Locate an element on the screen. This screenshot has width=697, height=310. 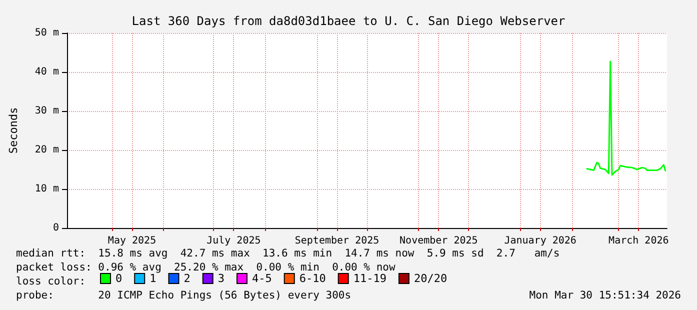
text: packet loss: 0.96 % avg 25.20 % max 0.00 % min 0.00 % now is located at coordinates (206, 268).